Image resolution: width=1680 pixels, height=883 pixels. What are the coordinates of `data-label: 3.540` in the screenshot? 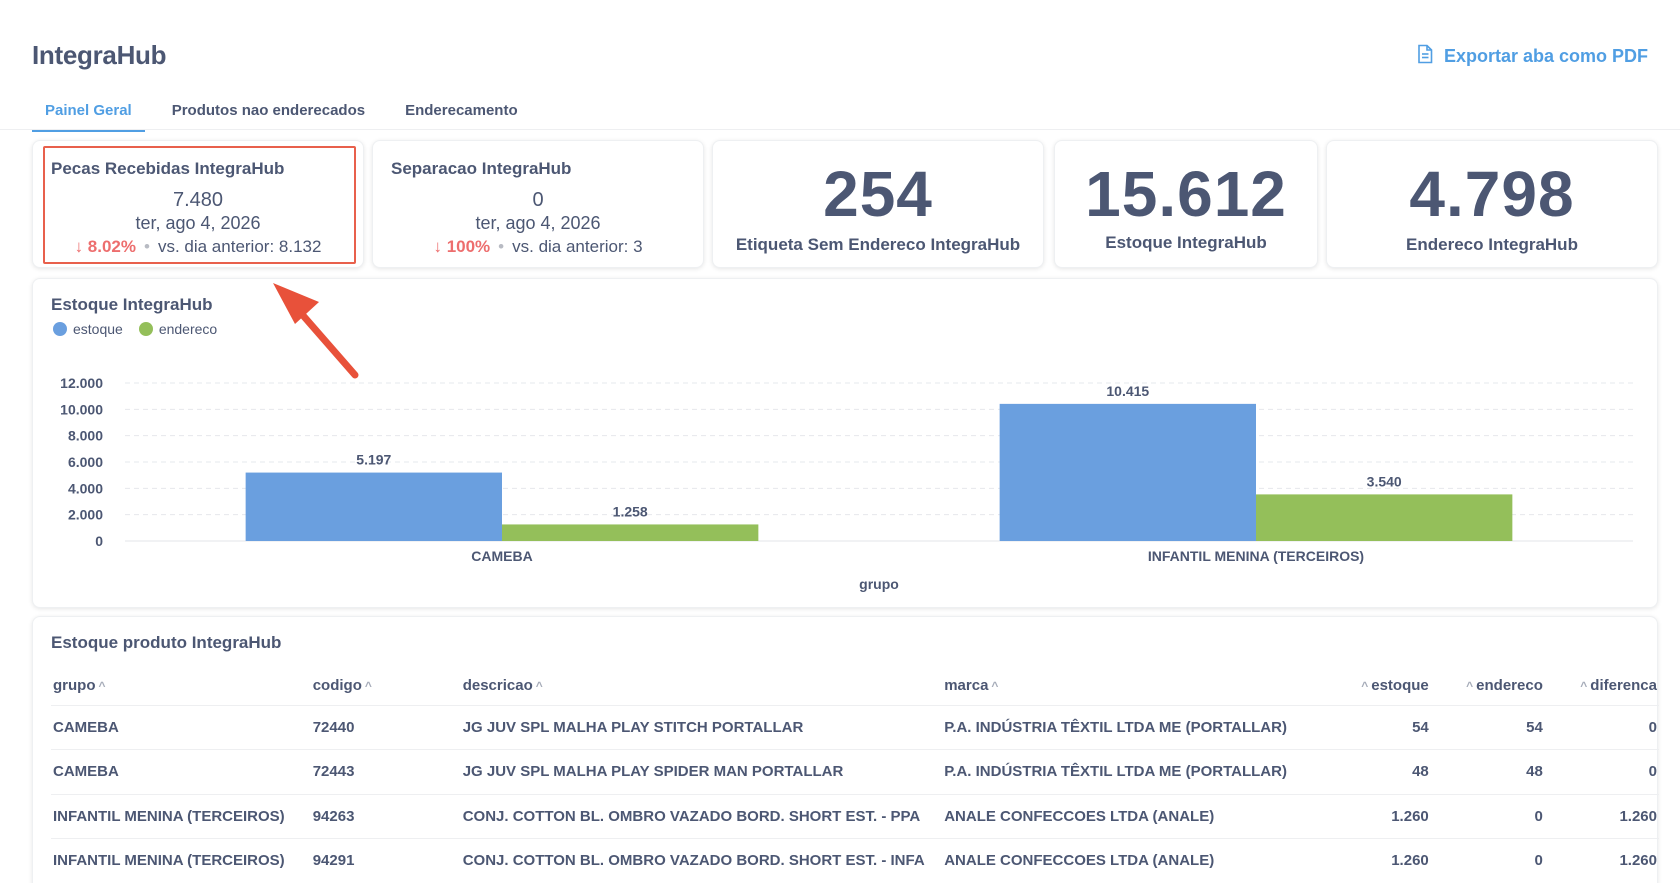 It's located at (1384, 481).